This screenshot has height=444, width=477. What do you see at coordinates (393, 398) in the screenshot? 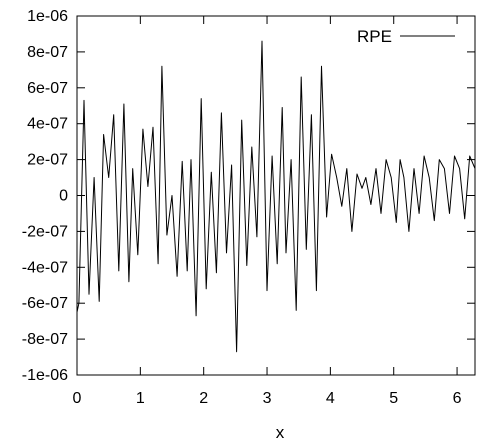
I see `x-tick-label: 5` at bounding box center [393, 398].